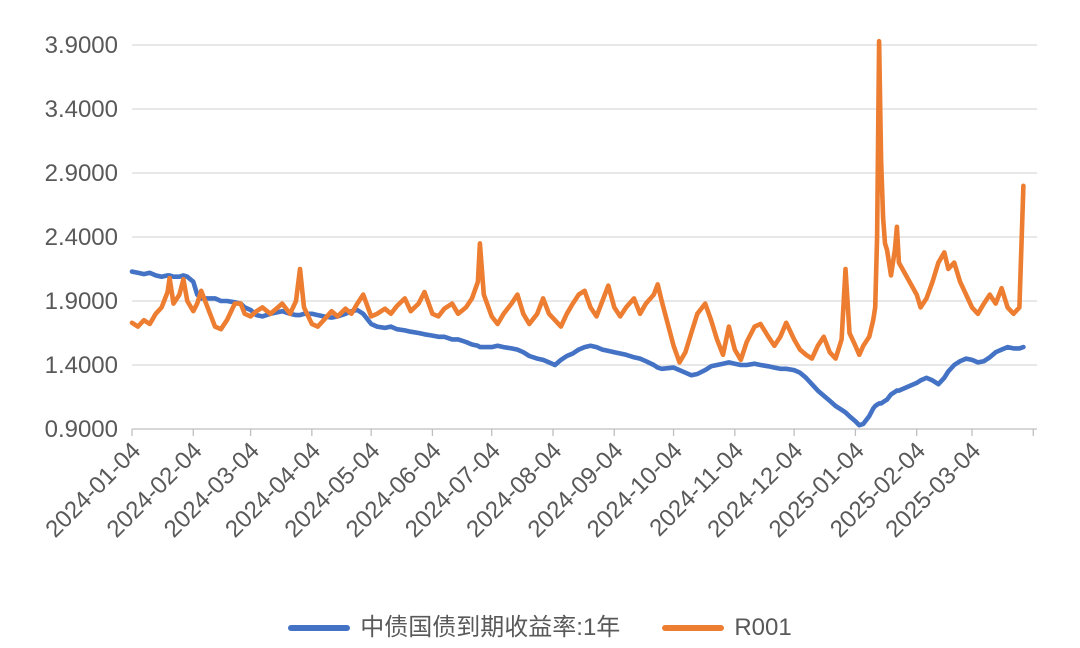  Describe the element at coordinates (81, 365) in the screenshot. I see `y-axis-label: 1.4000` at that location.